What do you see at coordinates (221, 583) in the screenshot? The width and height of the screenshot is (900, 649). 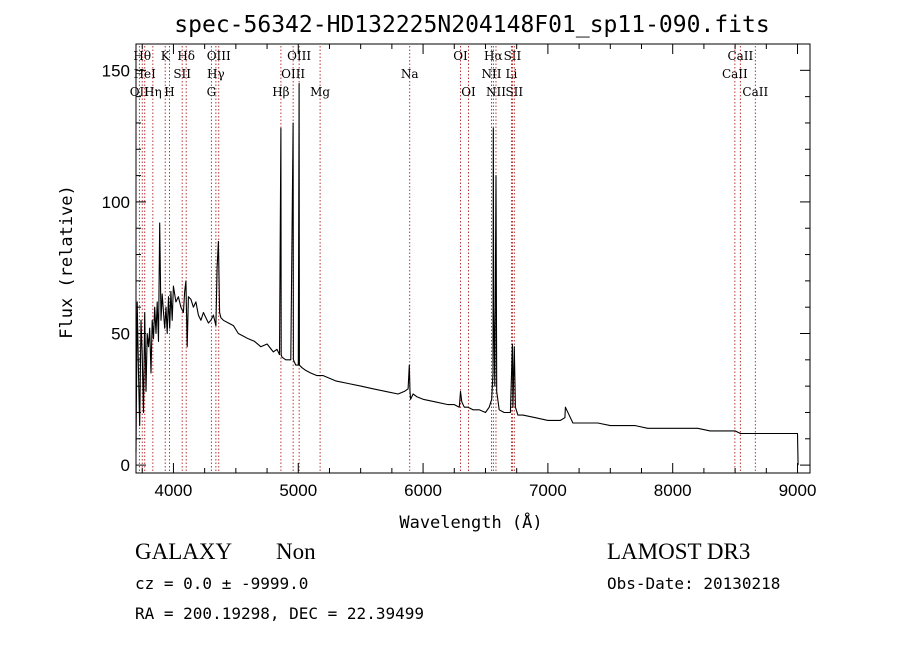 I see `redshift-cz: cz = 0.0 ± -9999.0` at bounding box center [221, 583].